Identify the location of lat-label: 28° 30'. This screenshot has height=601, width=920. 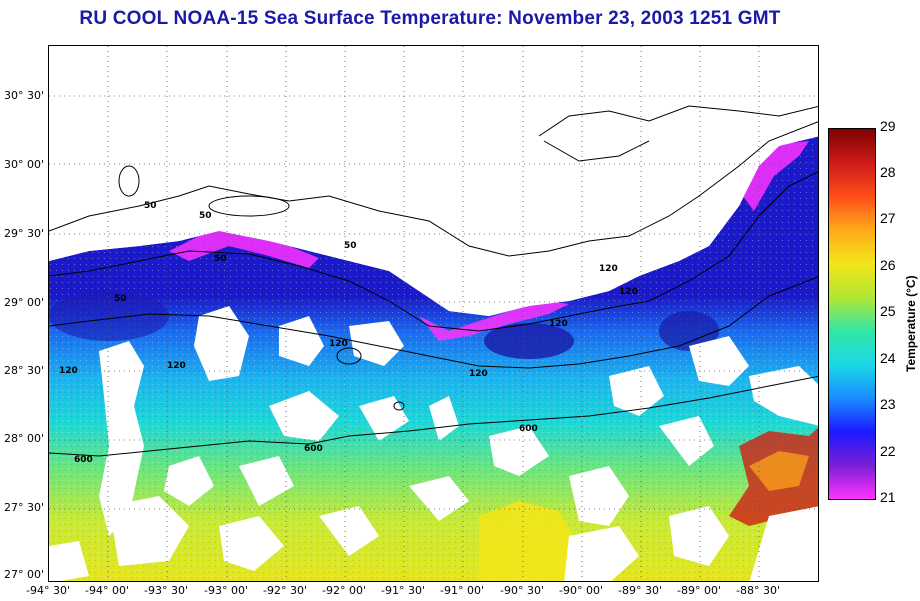
(23, 370).